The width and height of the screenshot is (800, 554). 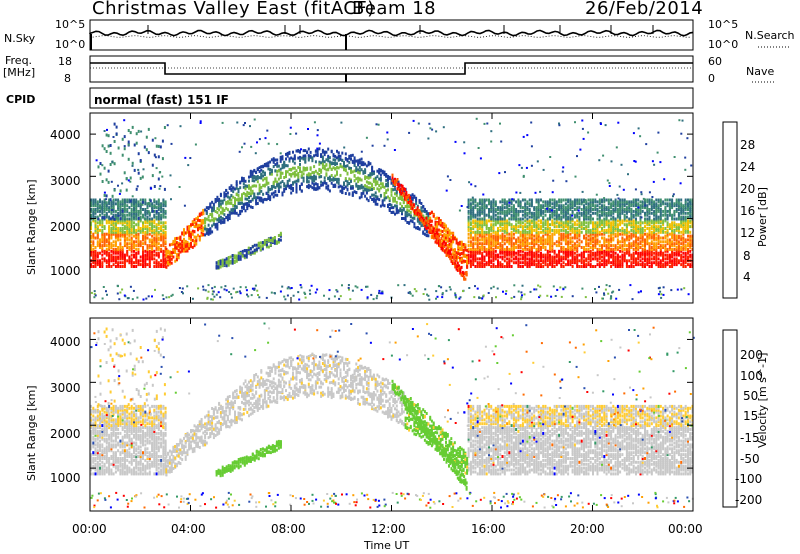 I want to click on velocity-ytick: 2000, so click(x=65, y=434).